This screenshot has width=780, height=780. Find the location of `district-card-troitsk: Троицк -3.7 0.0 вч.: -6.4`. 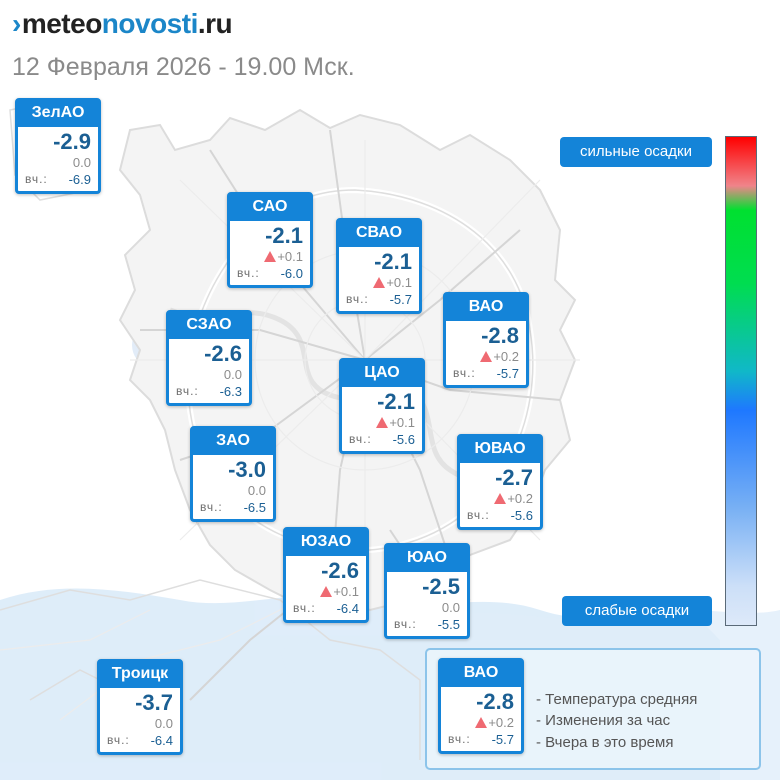

district-card-troitsk: Троицк -3.7 0.0 вч.: -6.4 is located at coordinates (140, 707).